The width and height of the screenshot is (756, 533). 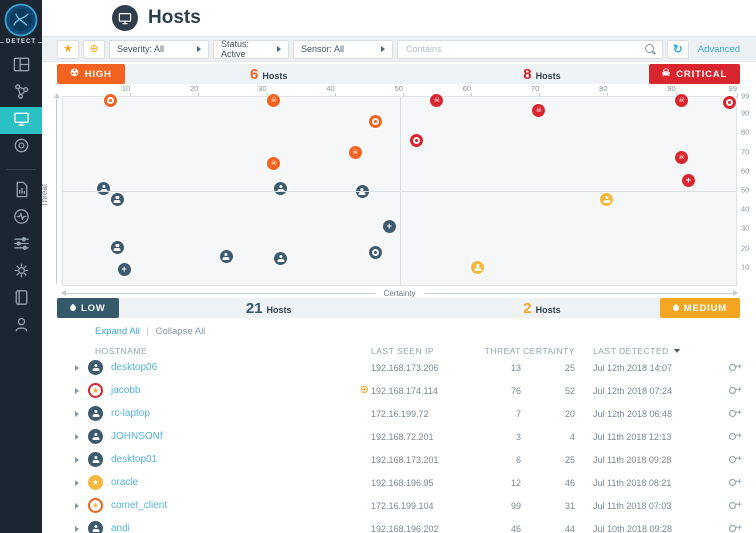 I want to click on high-quadrant-badge: ☢ HIGH, so click(x=91, y=74).